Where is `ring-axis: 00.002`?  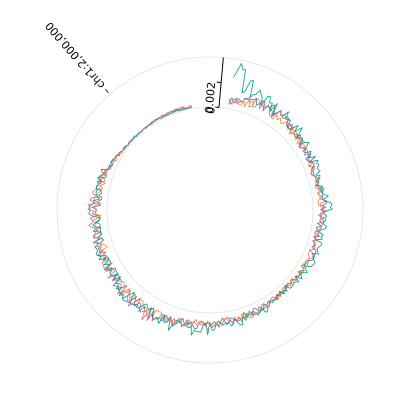
ring-axis: 00.002 is located at coordinates (213, 86).